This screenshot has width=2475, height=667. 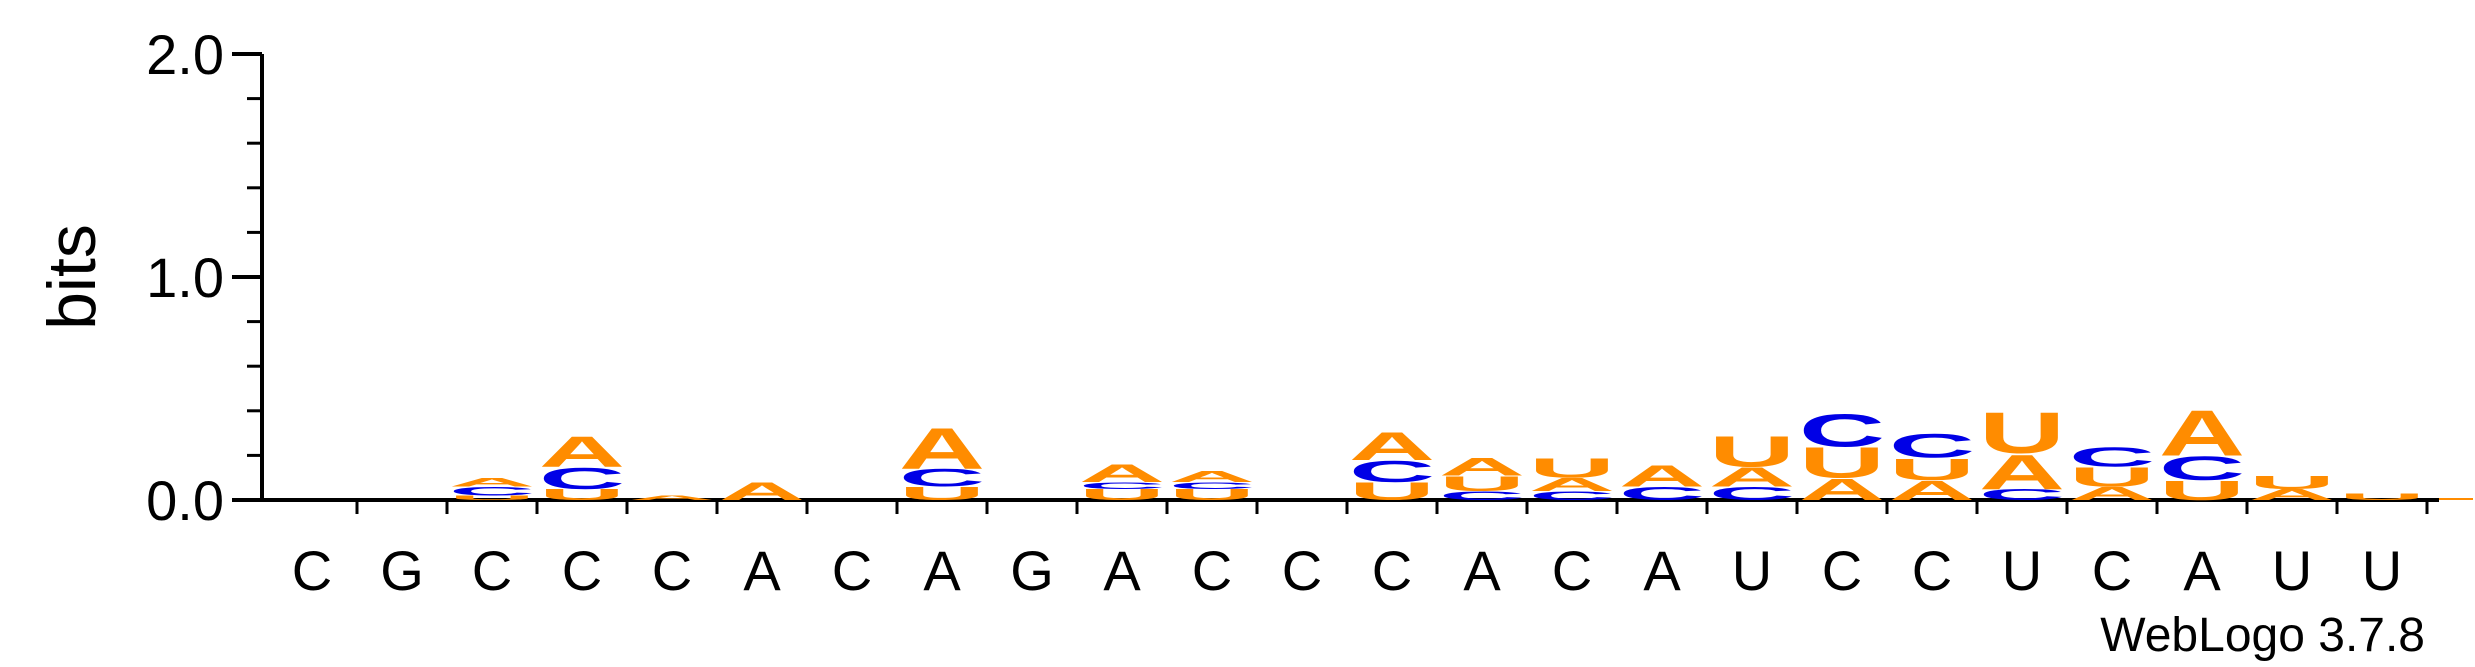 I want to click on y-axis-title: bits, so click(x=72, y=277).